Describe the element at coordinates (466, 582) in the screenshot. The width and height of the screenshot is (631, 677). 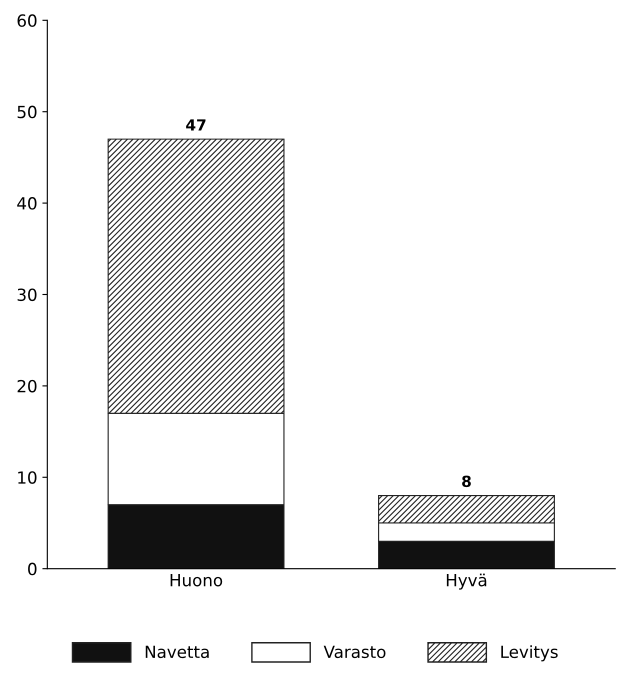
I see `x-tick-label: Hyvä` at that location.